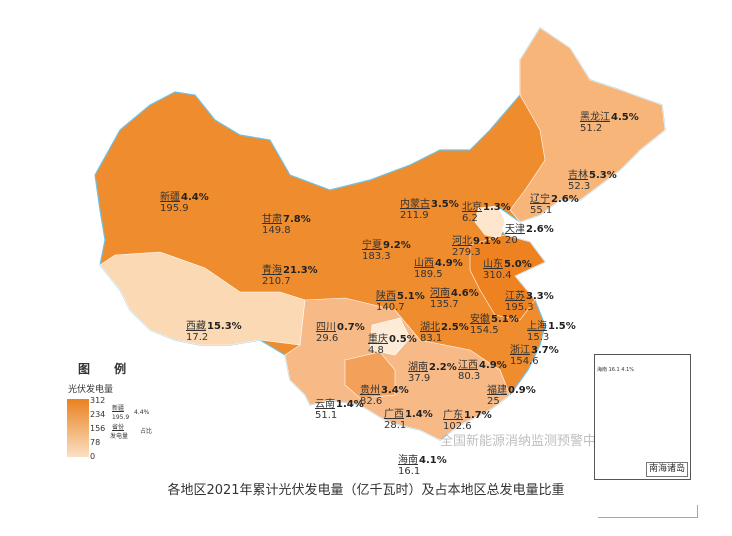 The width and height of the screenshot is (732, 536). Describe the element at coordinates (297, 219) in the screenshot. I see `province-share: 7.8%` at that location.